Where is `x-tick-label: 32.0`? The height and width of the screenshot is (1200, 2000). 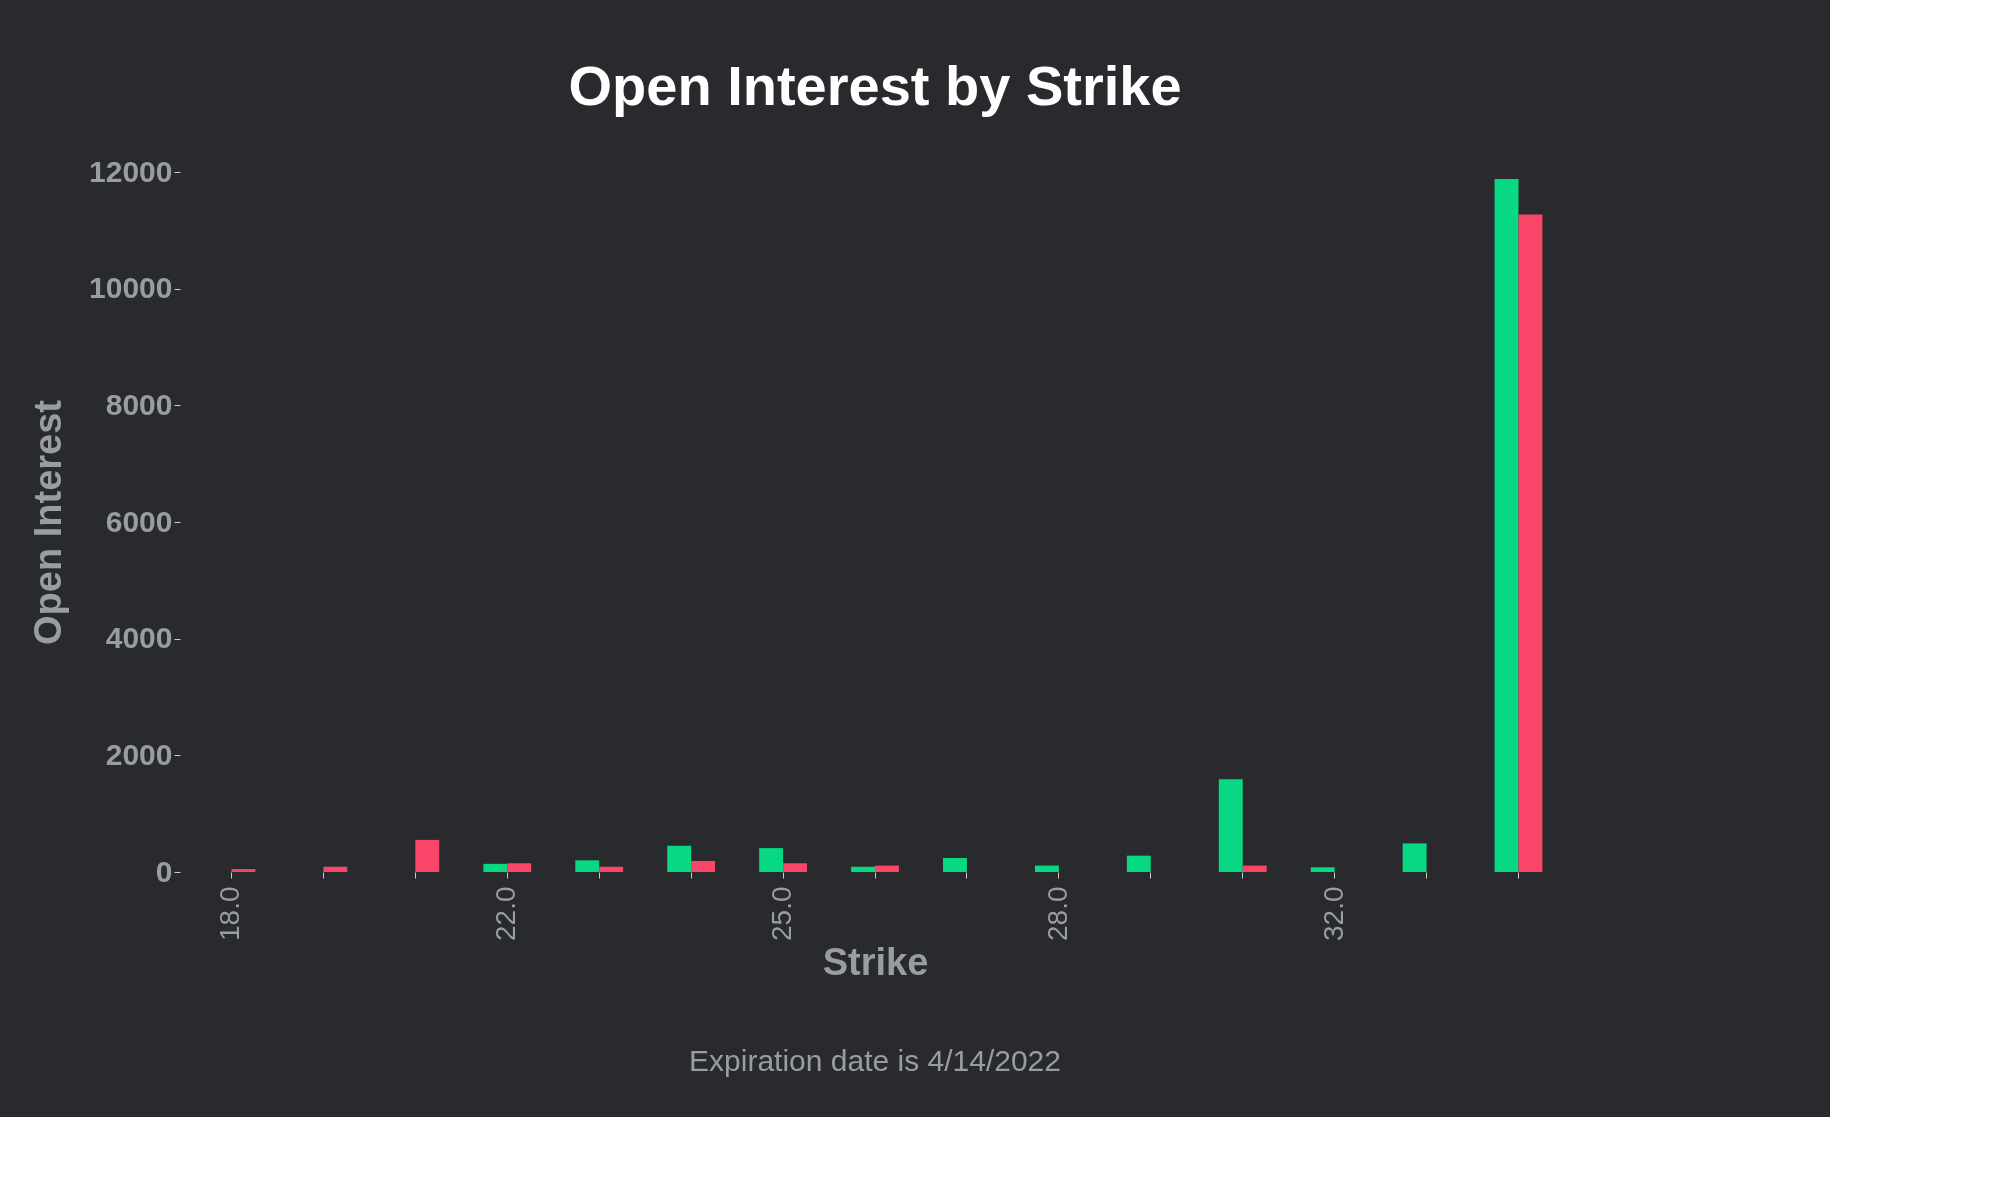 x-tick-label: 32.0 is located at coordinates (1333, 913).